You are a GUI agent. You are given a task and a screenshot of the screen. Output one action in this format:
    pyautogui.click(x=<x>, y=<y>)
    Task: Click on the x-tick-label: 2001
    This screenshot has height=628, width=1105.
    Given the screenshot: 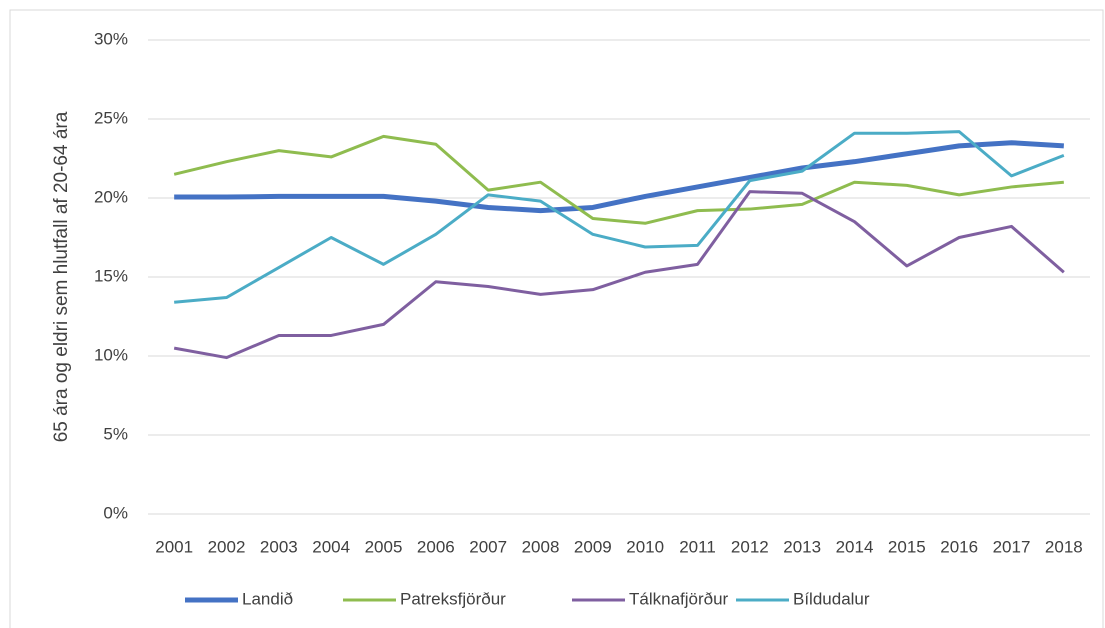 What is the action you would take?
    pyautogui.click(x=174, y=546)
    